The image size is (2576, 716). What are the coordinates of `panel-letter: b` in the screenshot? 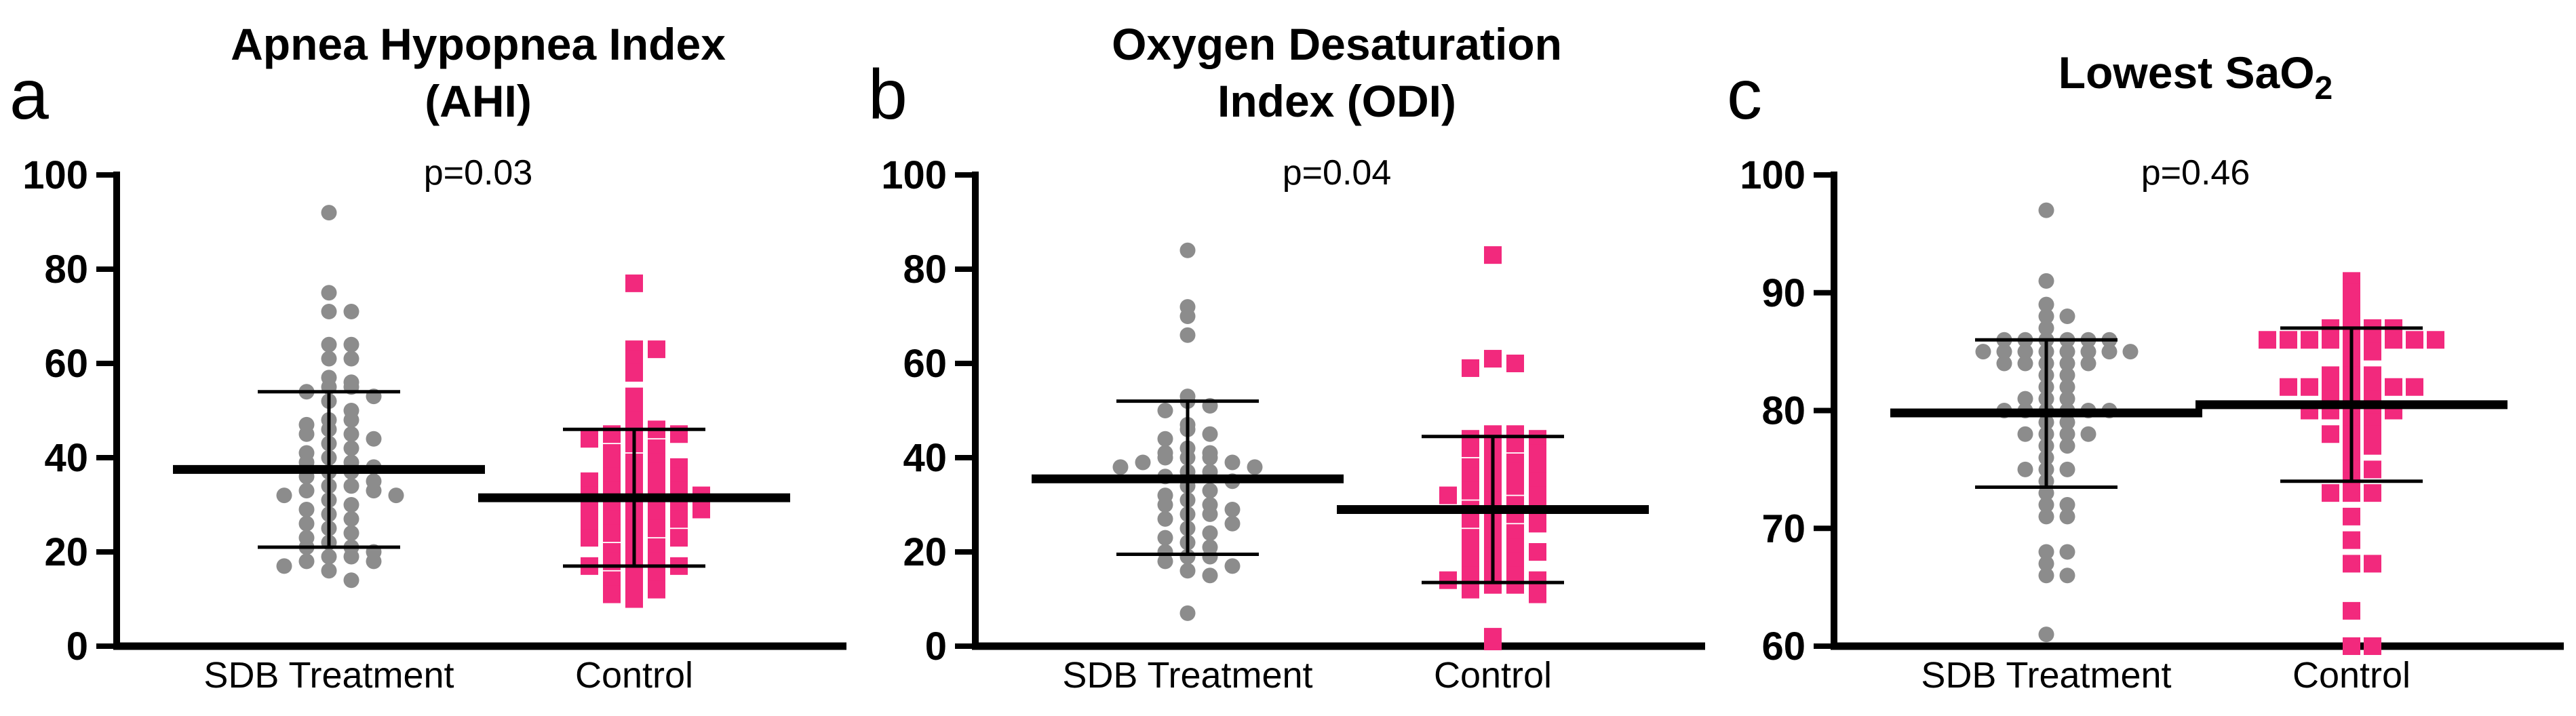 It's located at (888, 95).